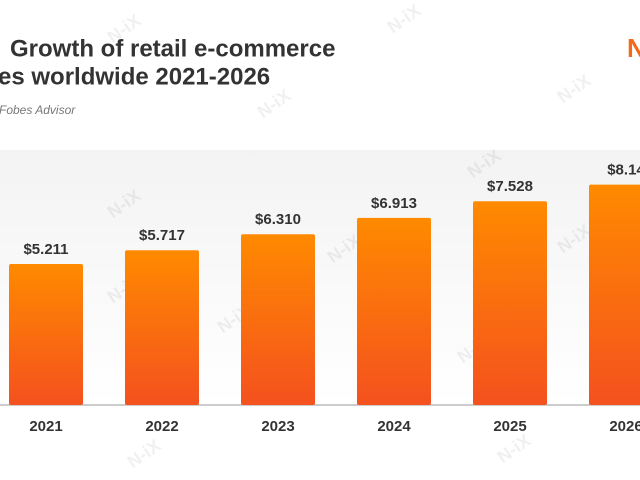 This screenshot has width=640, height=480. I want to click on value-label: $8.14, so click(623, 170).